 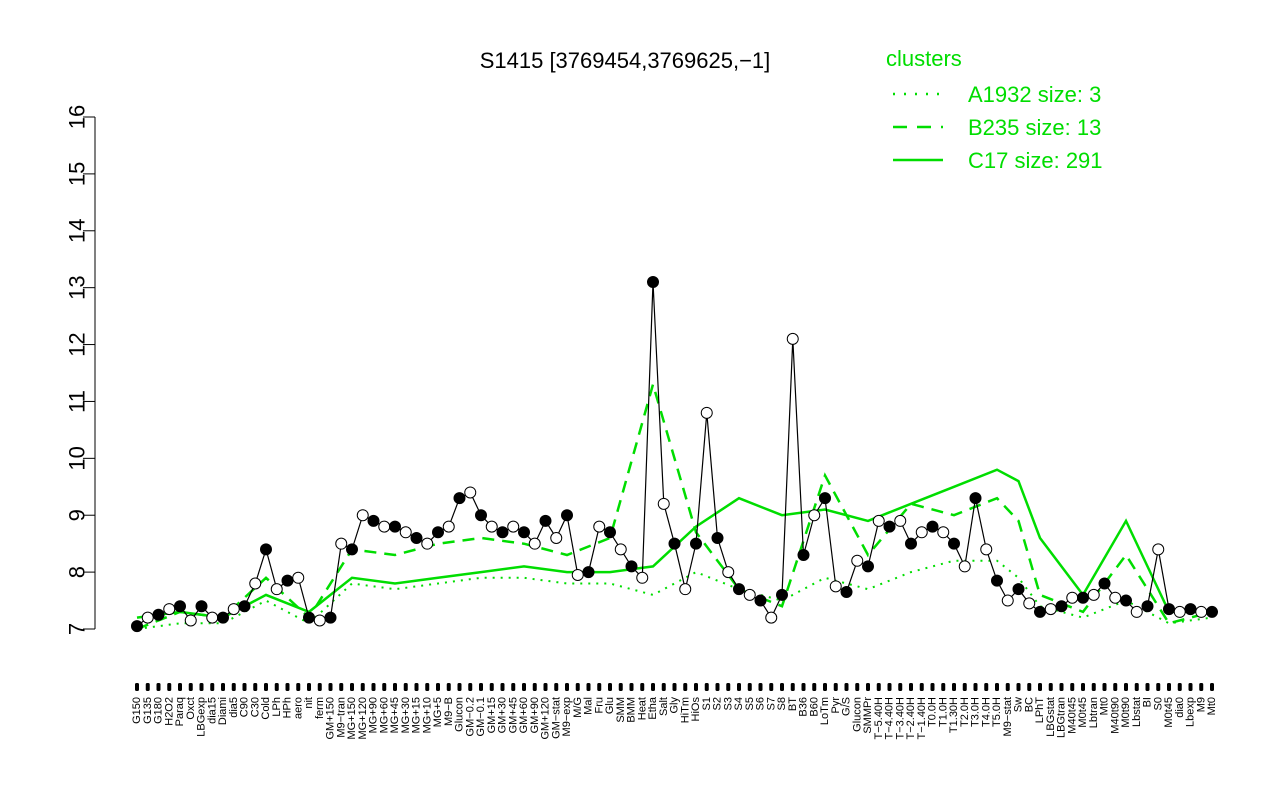 I want to click on y-axis: 7 8 9 10 11 12 13 14 15 16, so click(x=80, y=370).